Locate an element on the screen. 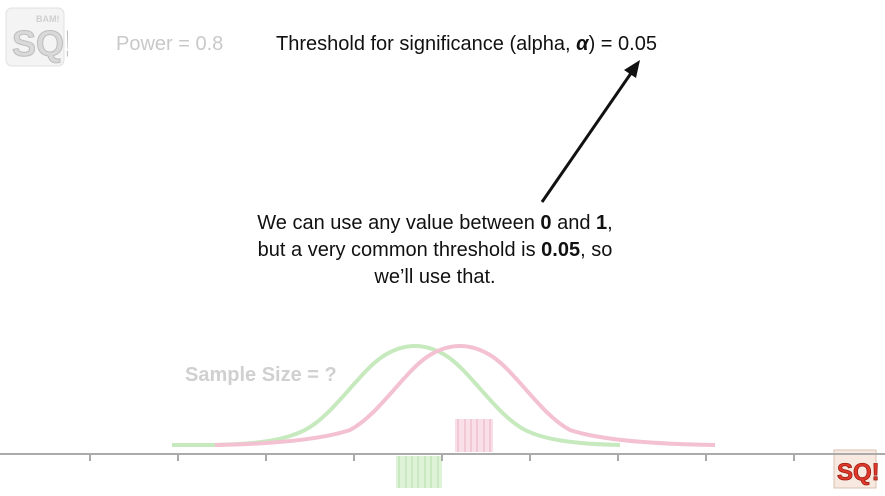 The height and width of the screenshot is (496, 885). green-distribution-curve is located at coordinates (396, 395).